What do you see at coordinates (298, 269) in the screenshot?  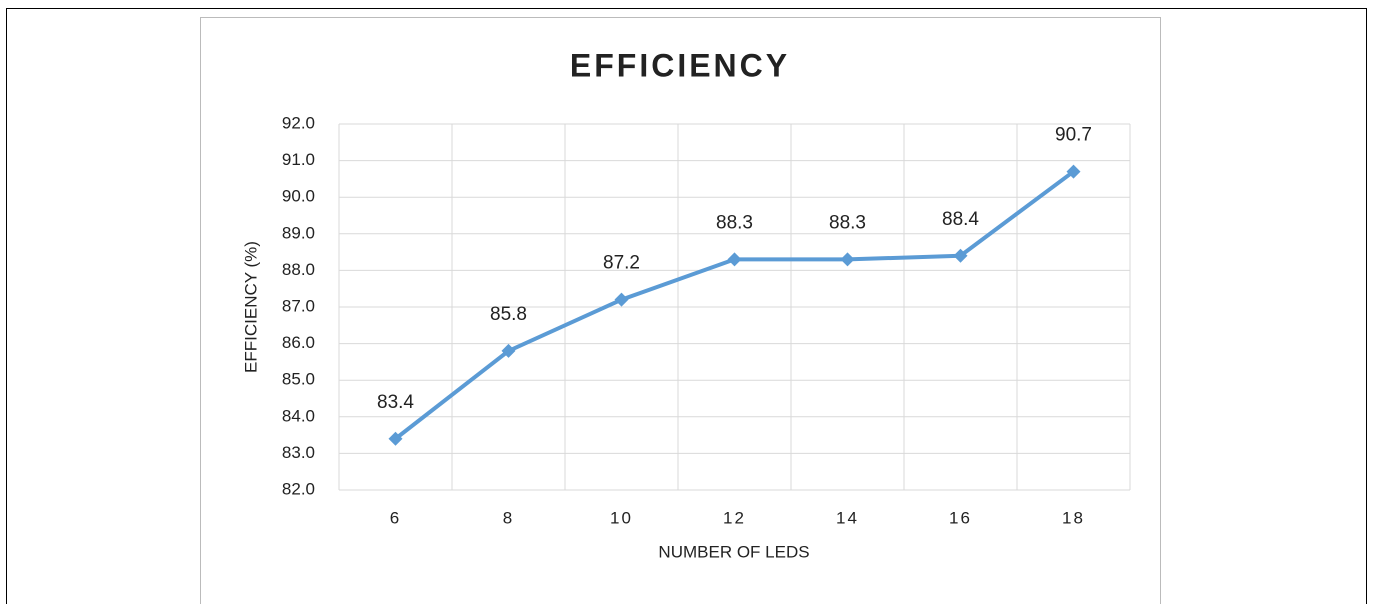 I see `y-tick-label: 88.0` at bounding box center [298, 269].